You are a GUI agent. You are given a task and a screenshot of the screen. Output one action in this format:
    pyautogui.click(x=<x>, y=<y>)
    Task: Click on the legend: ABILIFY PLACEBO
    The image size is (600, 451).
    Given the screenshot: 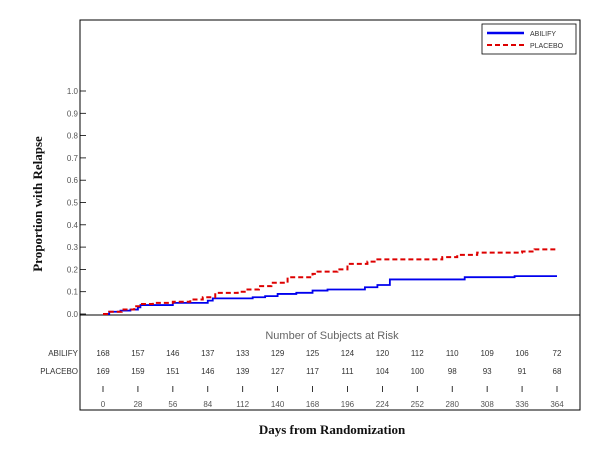 What is the action you would take?
    pyautogui.click(x=529, y=39)
    